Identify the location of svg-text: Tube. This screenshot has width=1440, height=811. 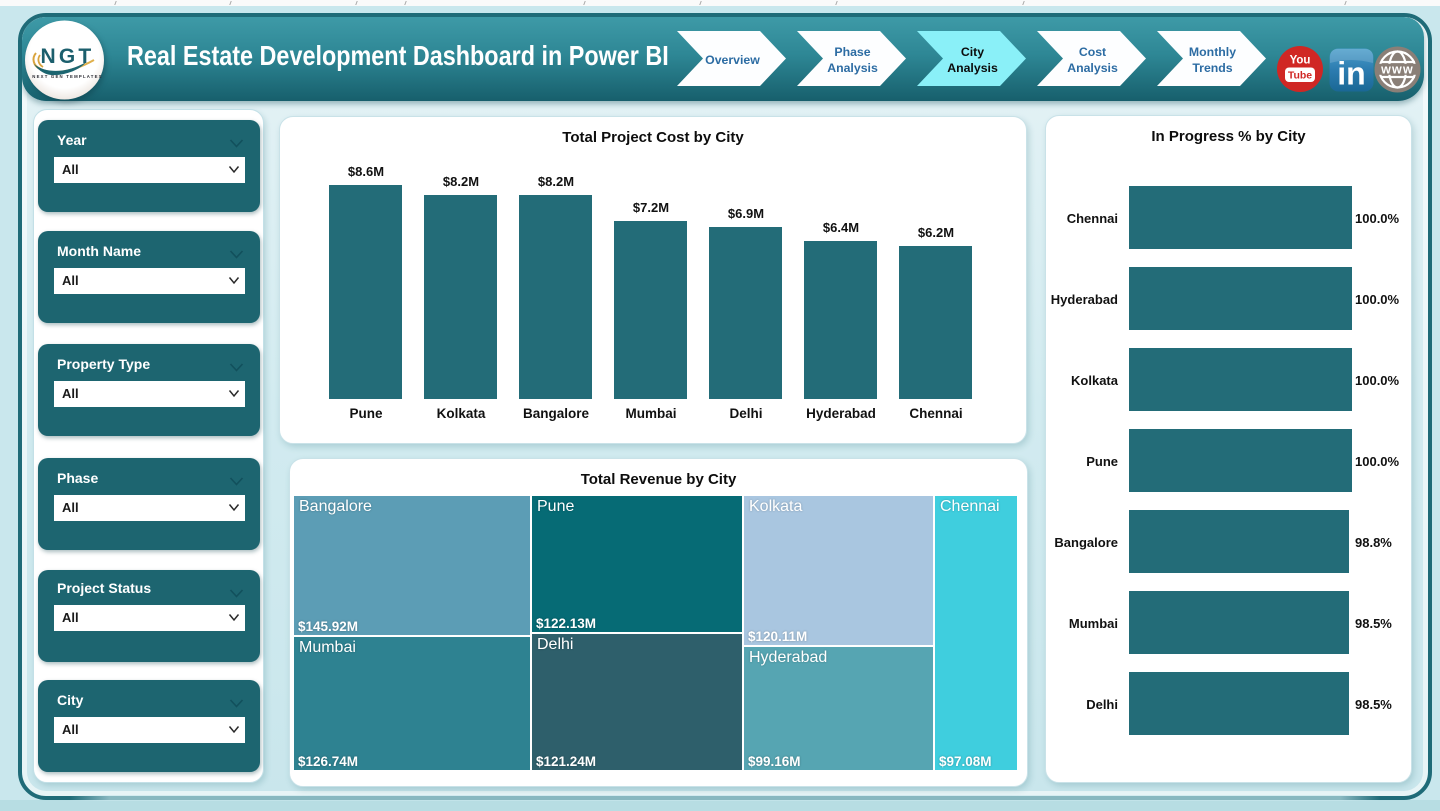
(1300, 76).